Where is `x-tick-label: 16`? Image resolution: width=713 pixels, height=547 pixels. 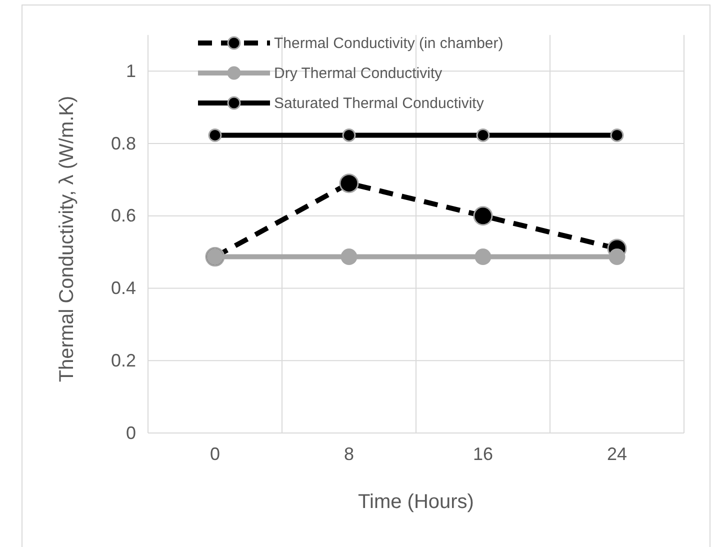 x-tick-label: 16 is located at coordinates (483, 454).